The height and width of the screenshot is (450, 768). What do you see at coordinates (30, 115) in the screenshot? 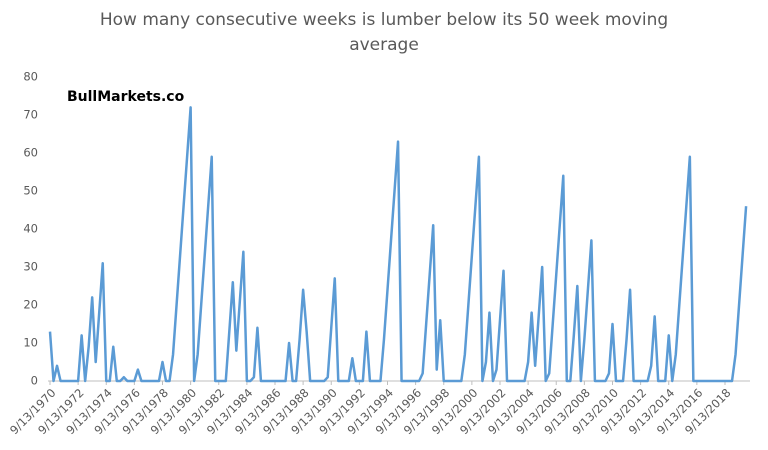
I see `y-tick-label: 70` at bounding box center [30, 115].